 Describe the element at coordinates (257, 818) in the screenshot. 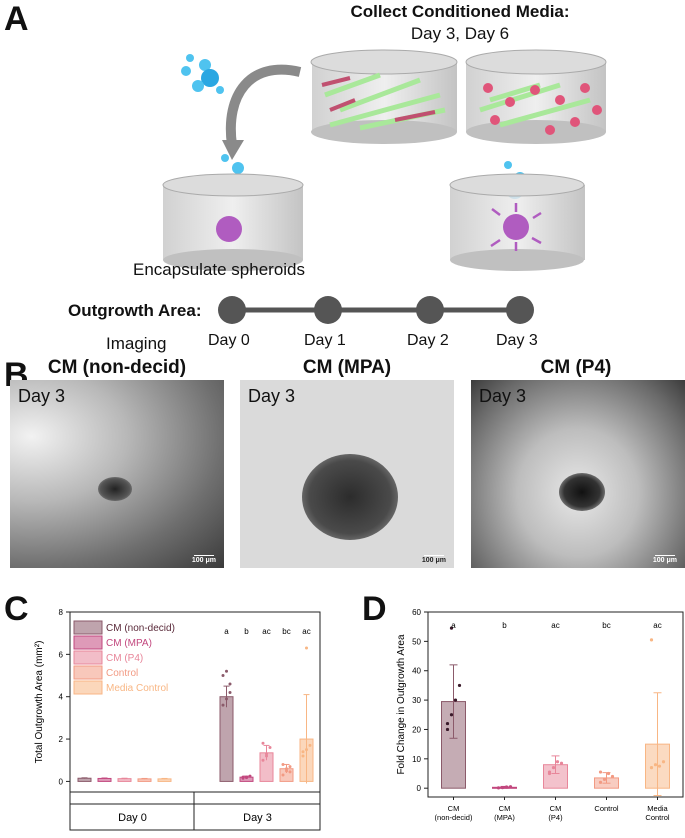

I see `group-label: Day 3` at that location.